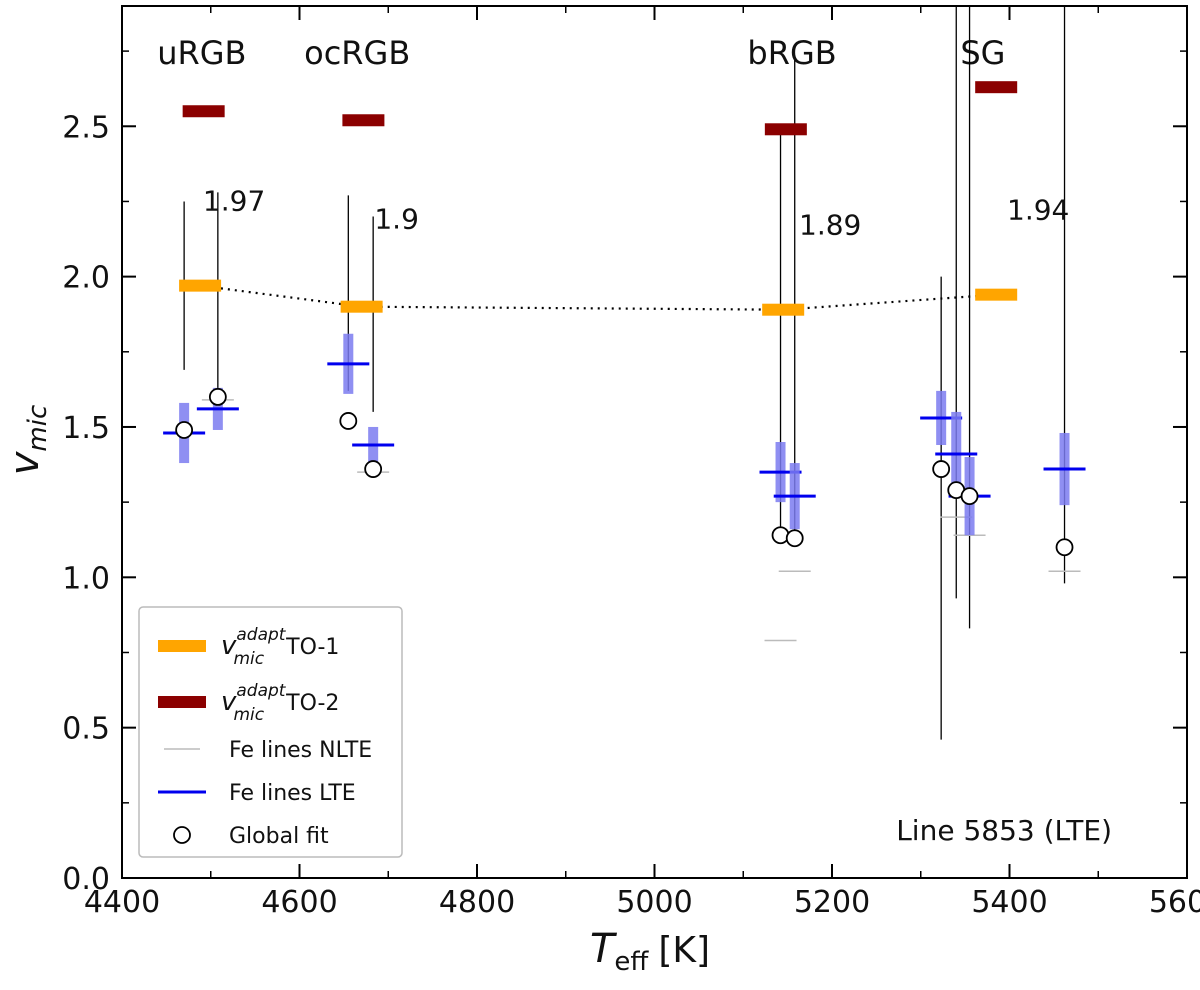 This screenshot has height=990, width=1200. Describe the element at coordinates (86, 428) in the screenshot. I see `y-tick-label: 1.5` at that location.